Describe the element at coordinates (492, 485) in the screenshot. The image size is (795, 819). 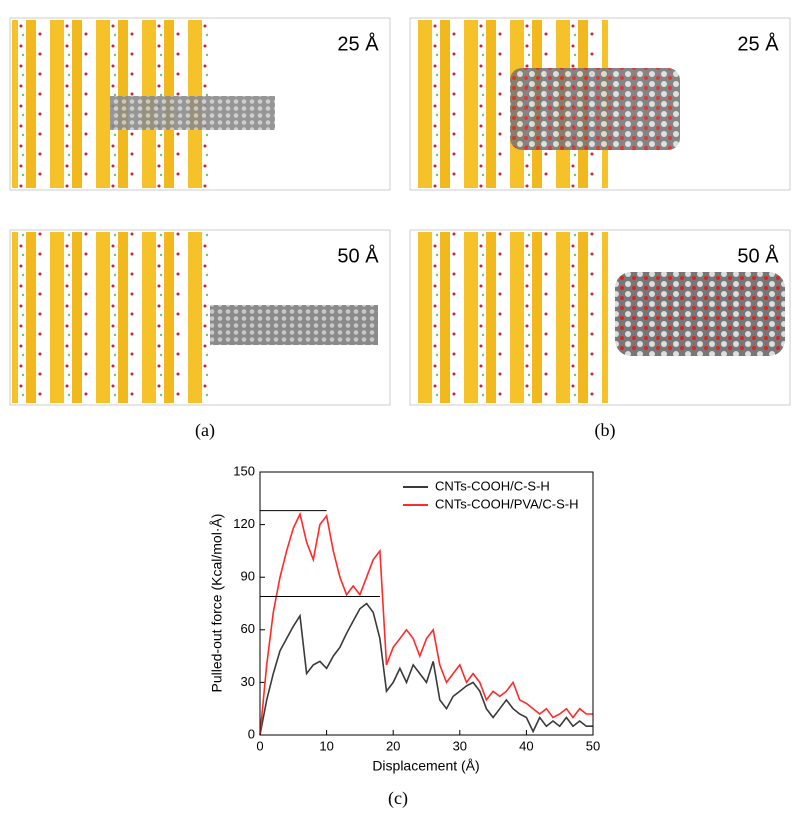
I see `legend-label: CNTs-COOH/C-S-H` at that location.